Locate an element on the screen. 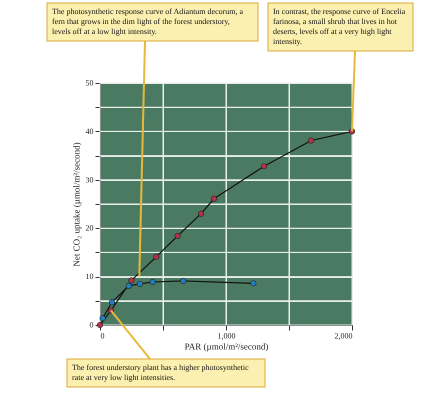 This screenshot has width=422, height=408. x-axis-title: PAR (µmol/m²/second) is located at coordinates (226, 347).